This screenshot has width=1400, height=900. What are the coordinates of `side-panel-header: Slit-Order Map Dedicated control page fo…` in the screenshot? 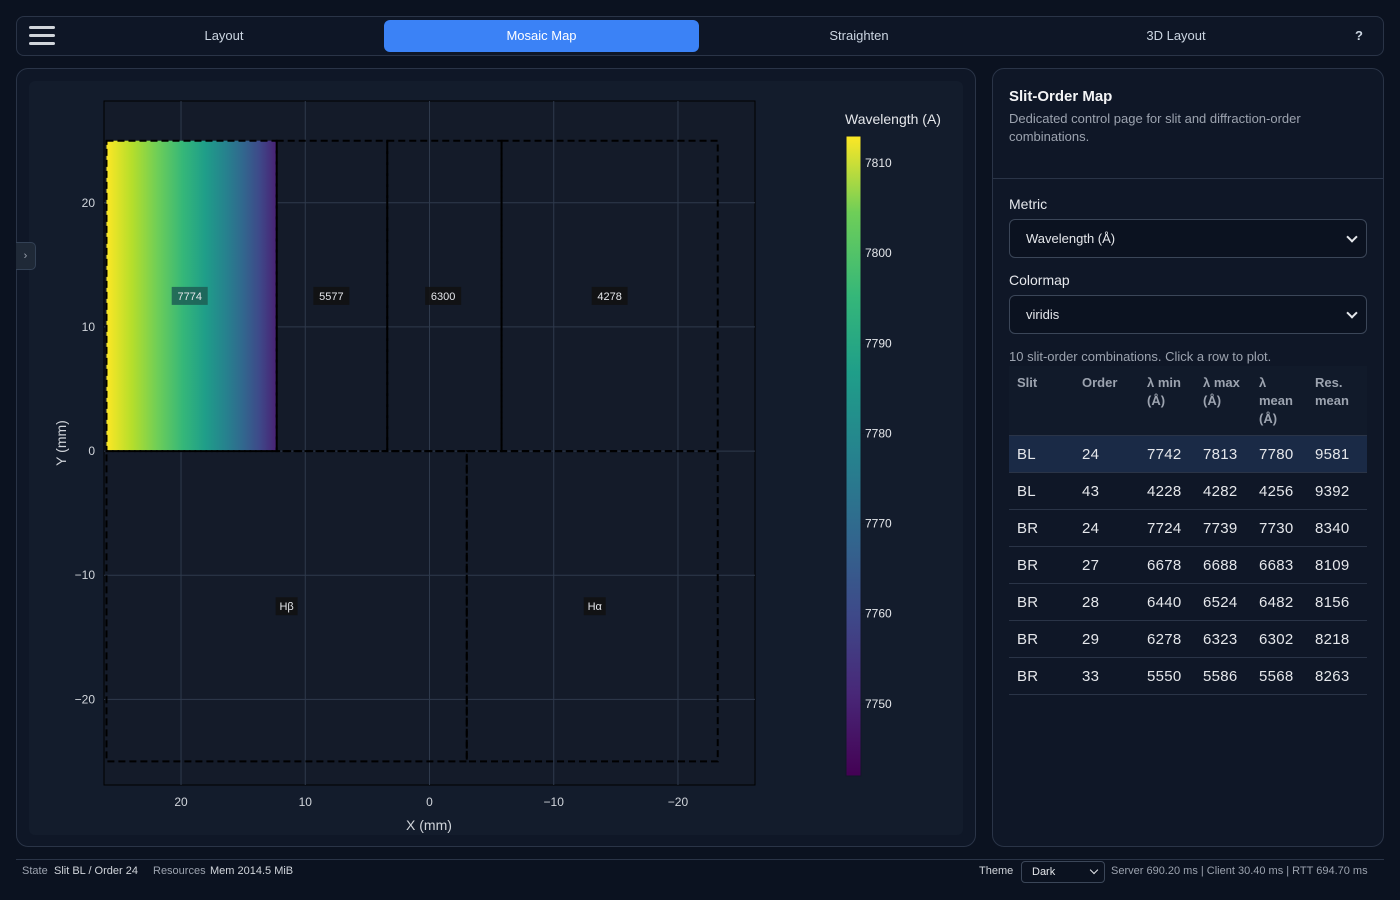 It's located at (1188, 124).